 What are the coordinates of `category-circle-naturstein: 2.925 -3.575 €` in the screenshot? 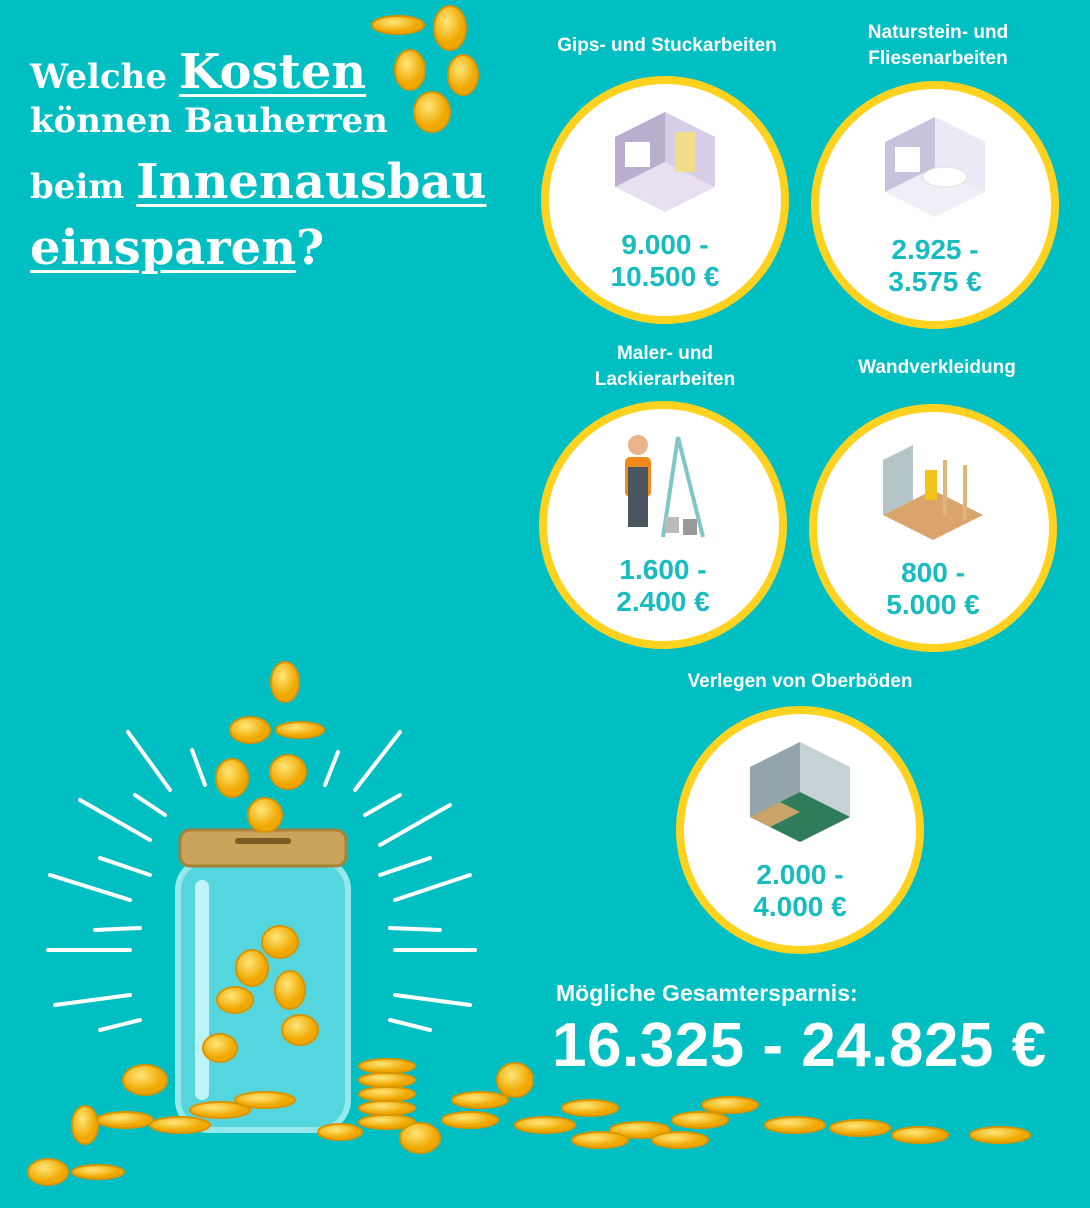 It's located at (935, 205).